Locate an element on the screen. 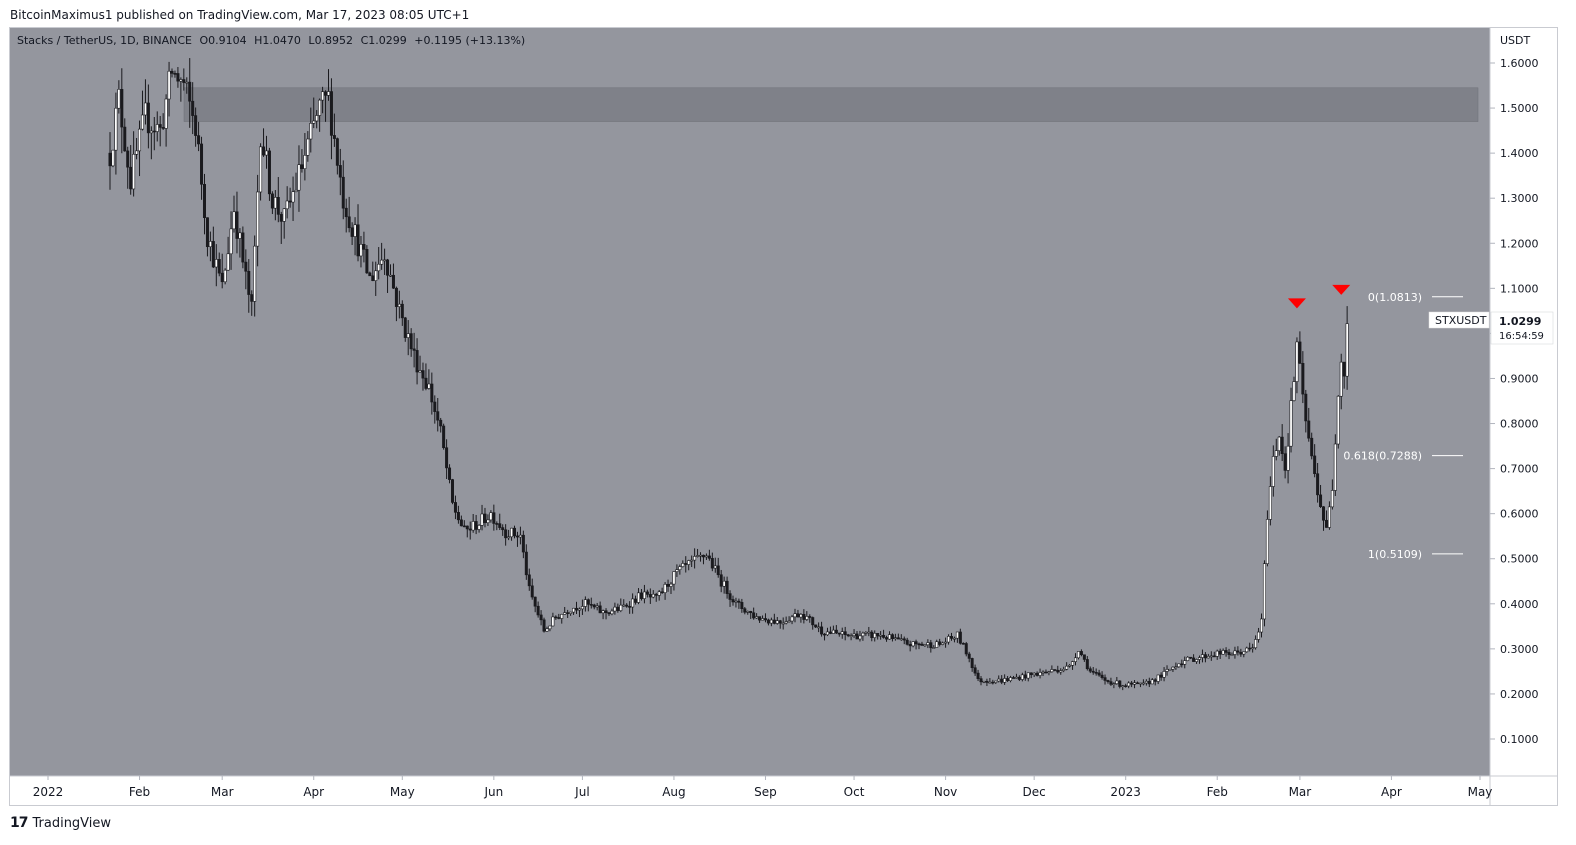  symbol-tag-label: STXUSDT is located at coordinates (1461, 320).